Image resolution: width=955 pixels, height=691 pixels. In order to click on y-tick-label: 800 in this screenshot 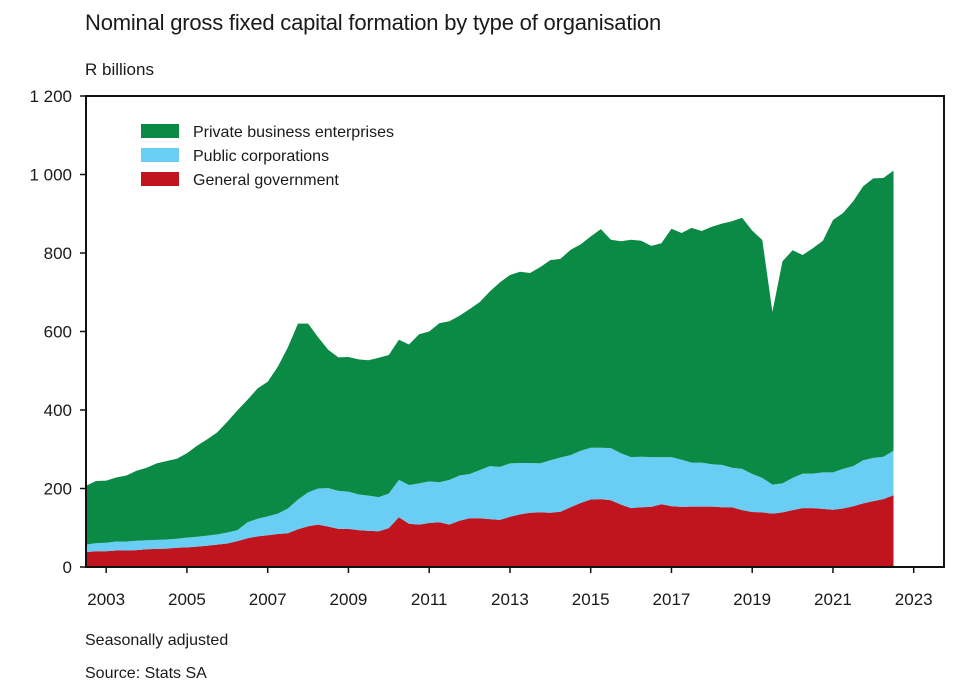, I will do `click(58, 253)`.